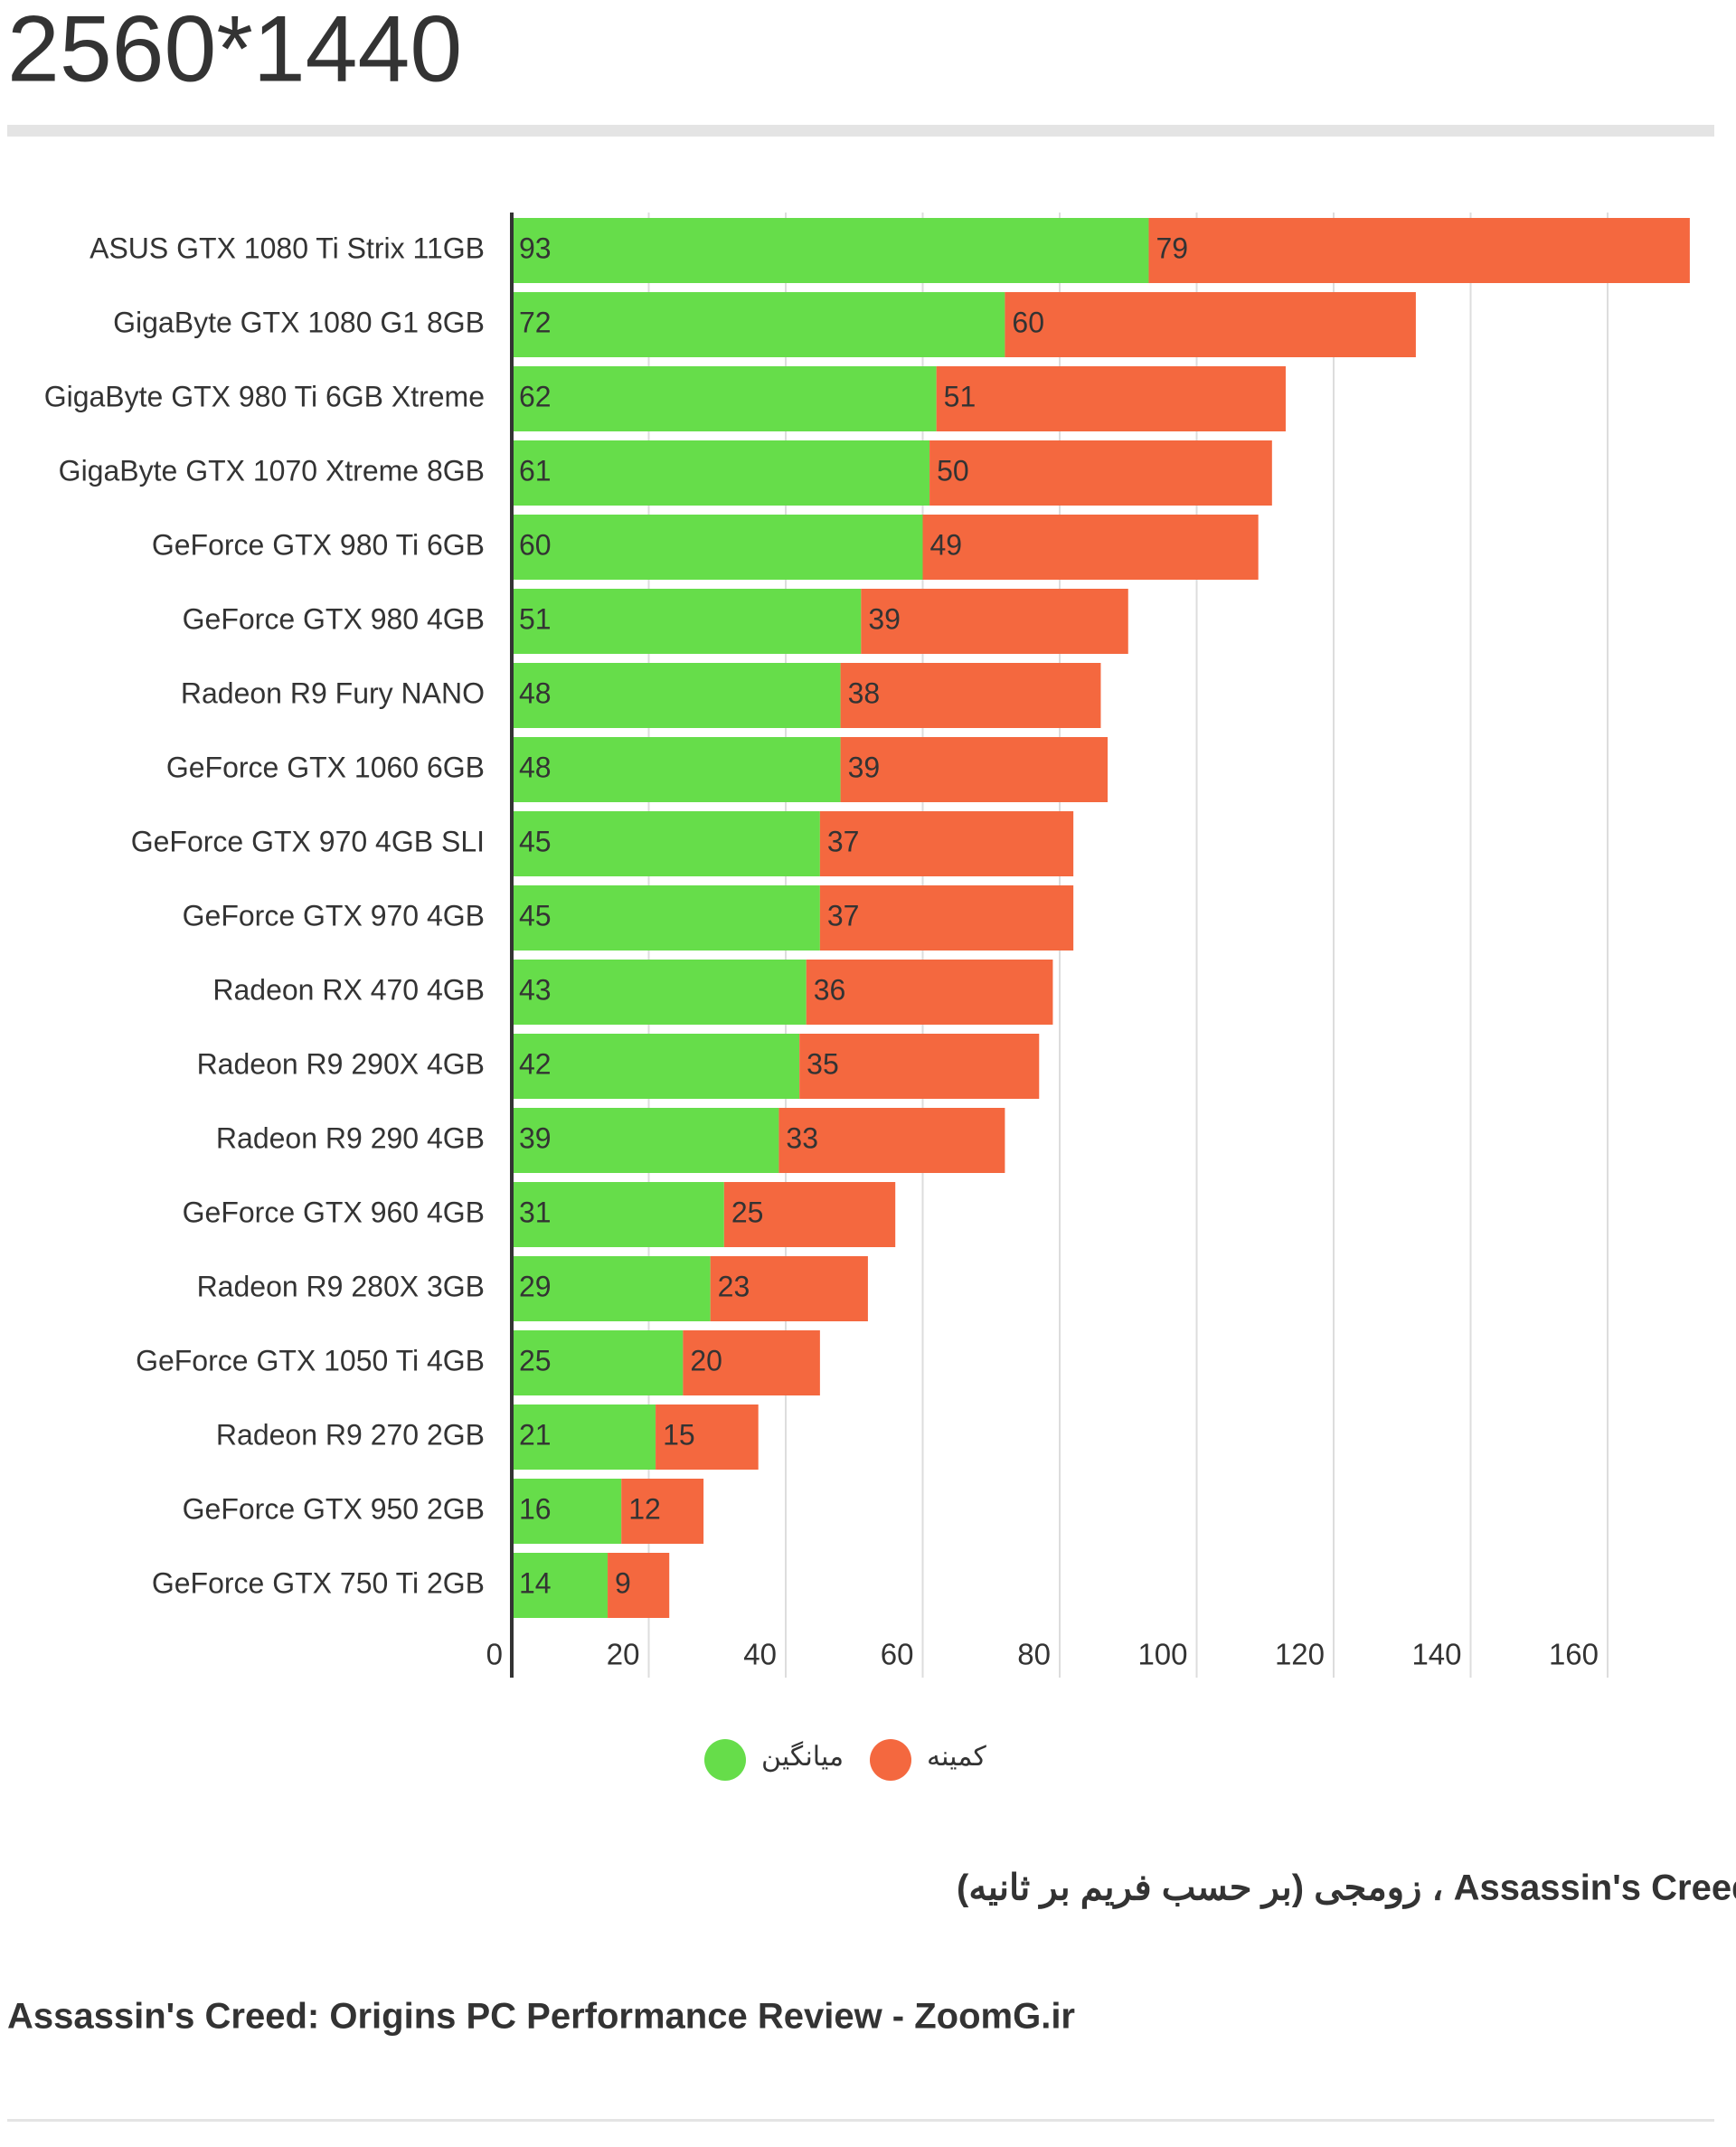 The height and width of the screenshot is (2147, 1736). What do you see at coordinates (645, 1508) in the screenshot?
I see `value-label: 12` at bounding box center [645, 1508].